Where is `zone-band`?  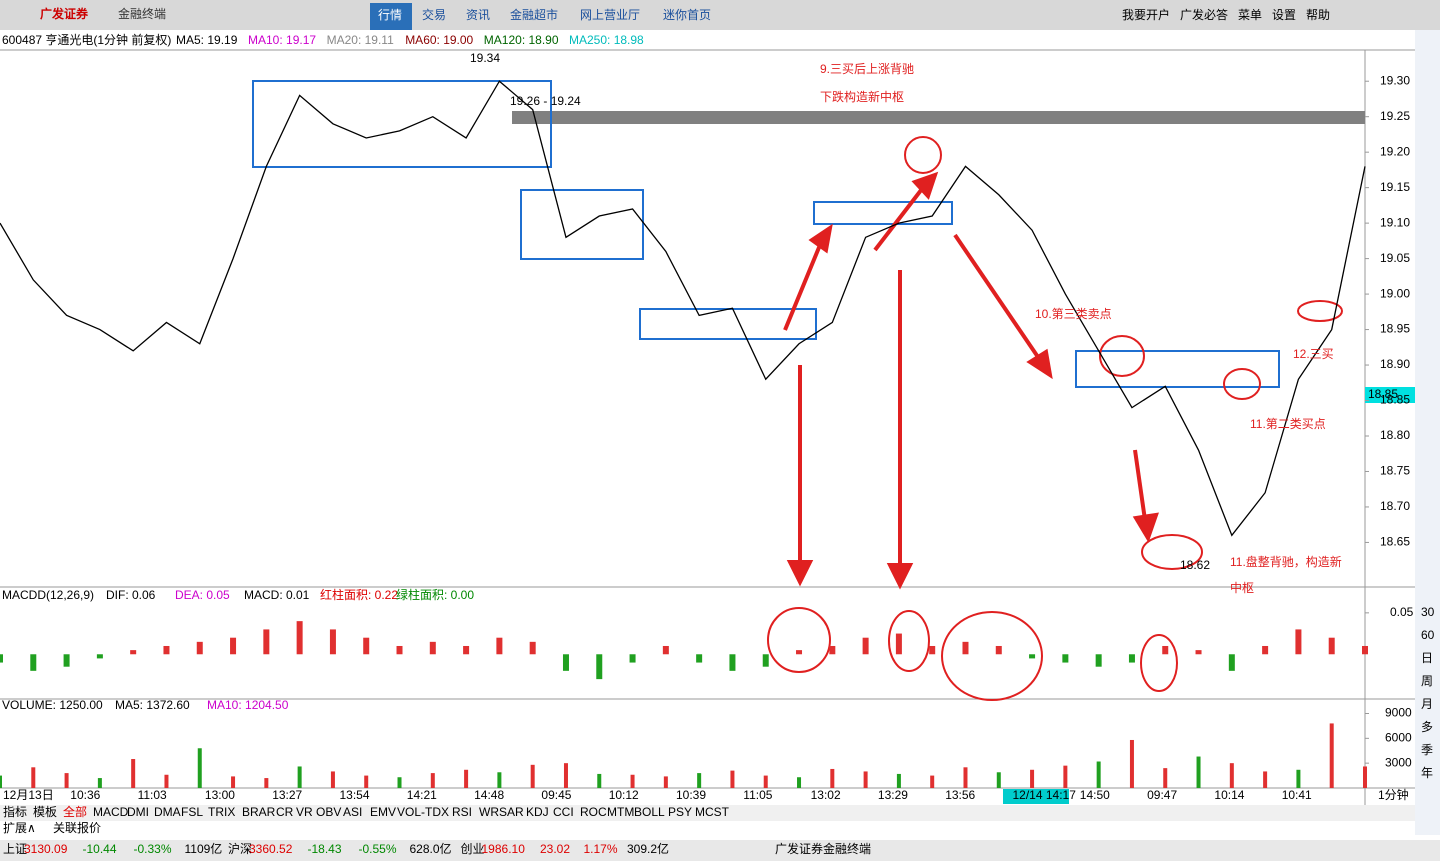
zone-band is located at coordinates (938, 117).